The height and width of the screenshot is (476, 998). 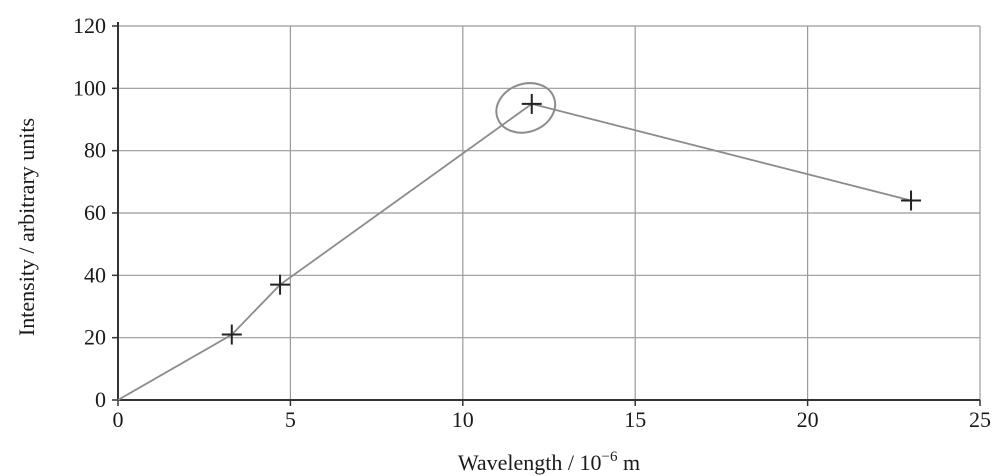 I want to click on x-tick-labels: 0 5 10 15 20 25, so click(x=552, y=419).